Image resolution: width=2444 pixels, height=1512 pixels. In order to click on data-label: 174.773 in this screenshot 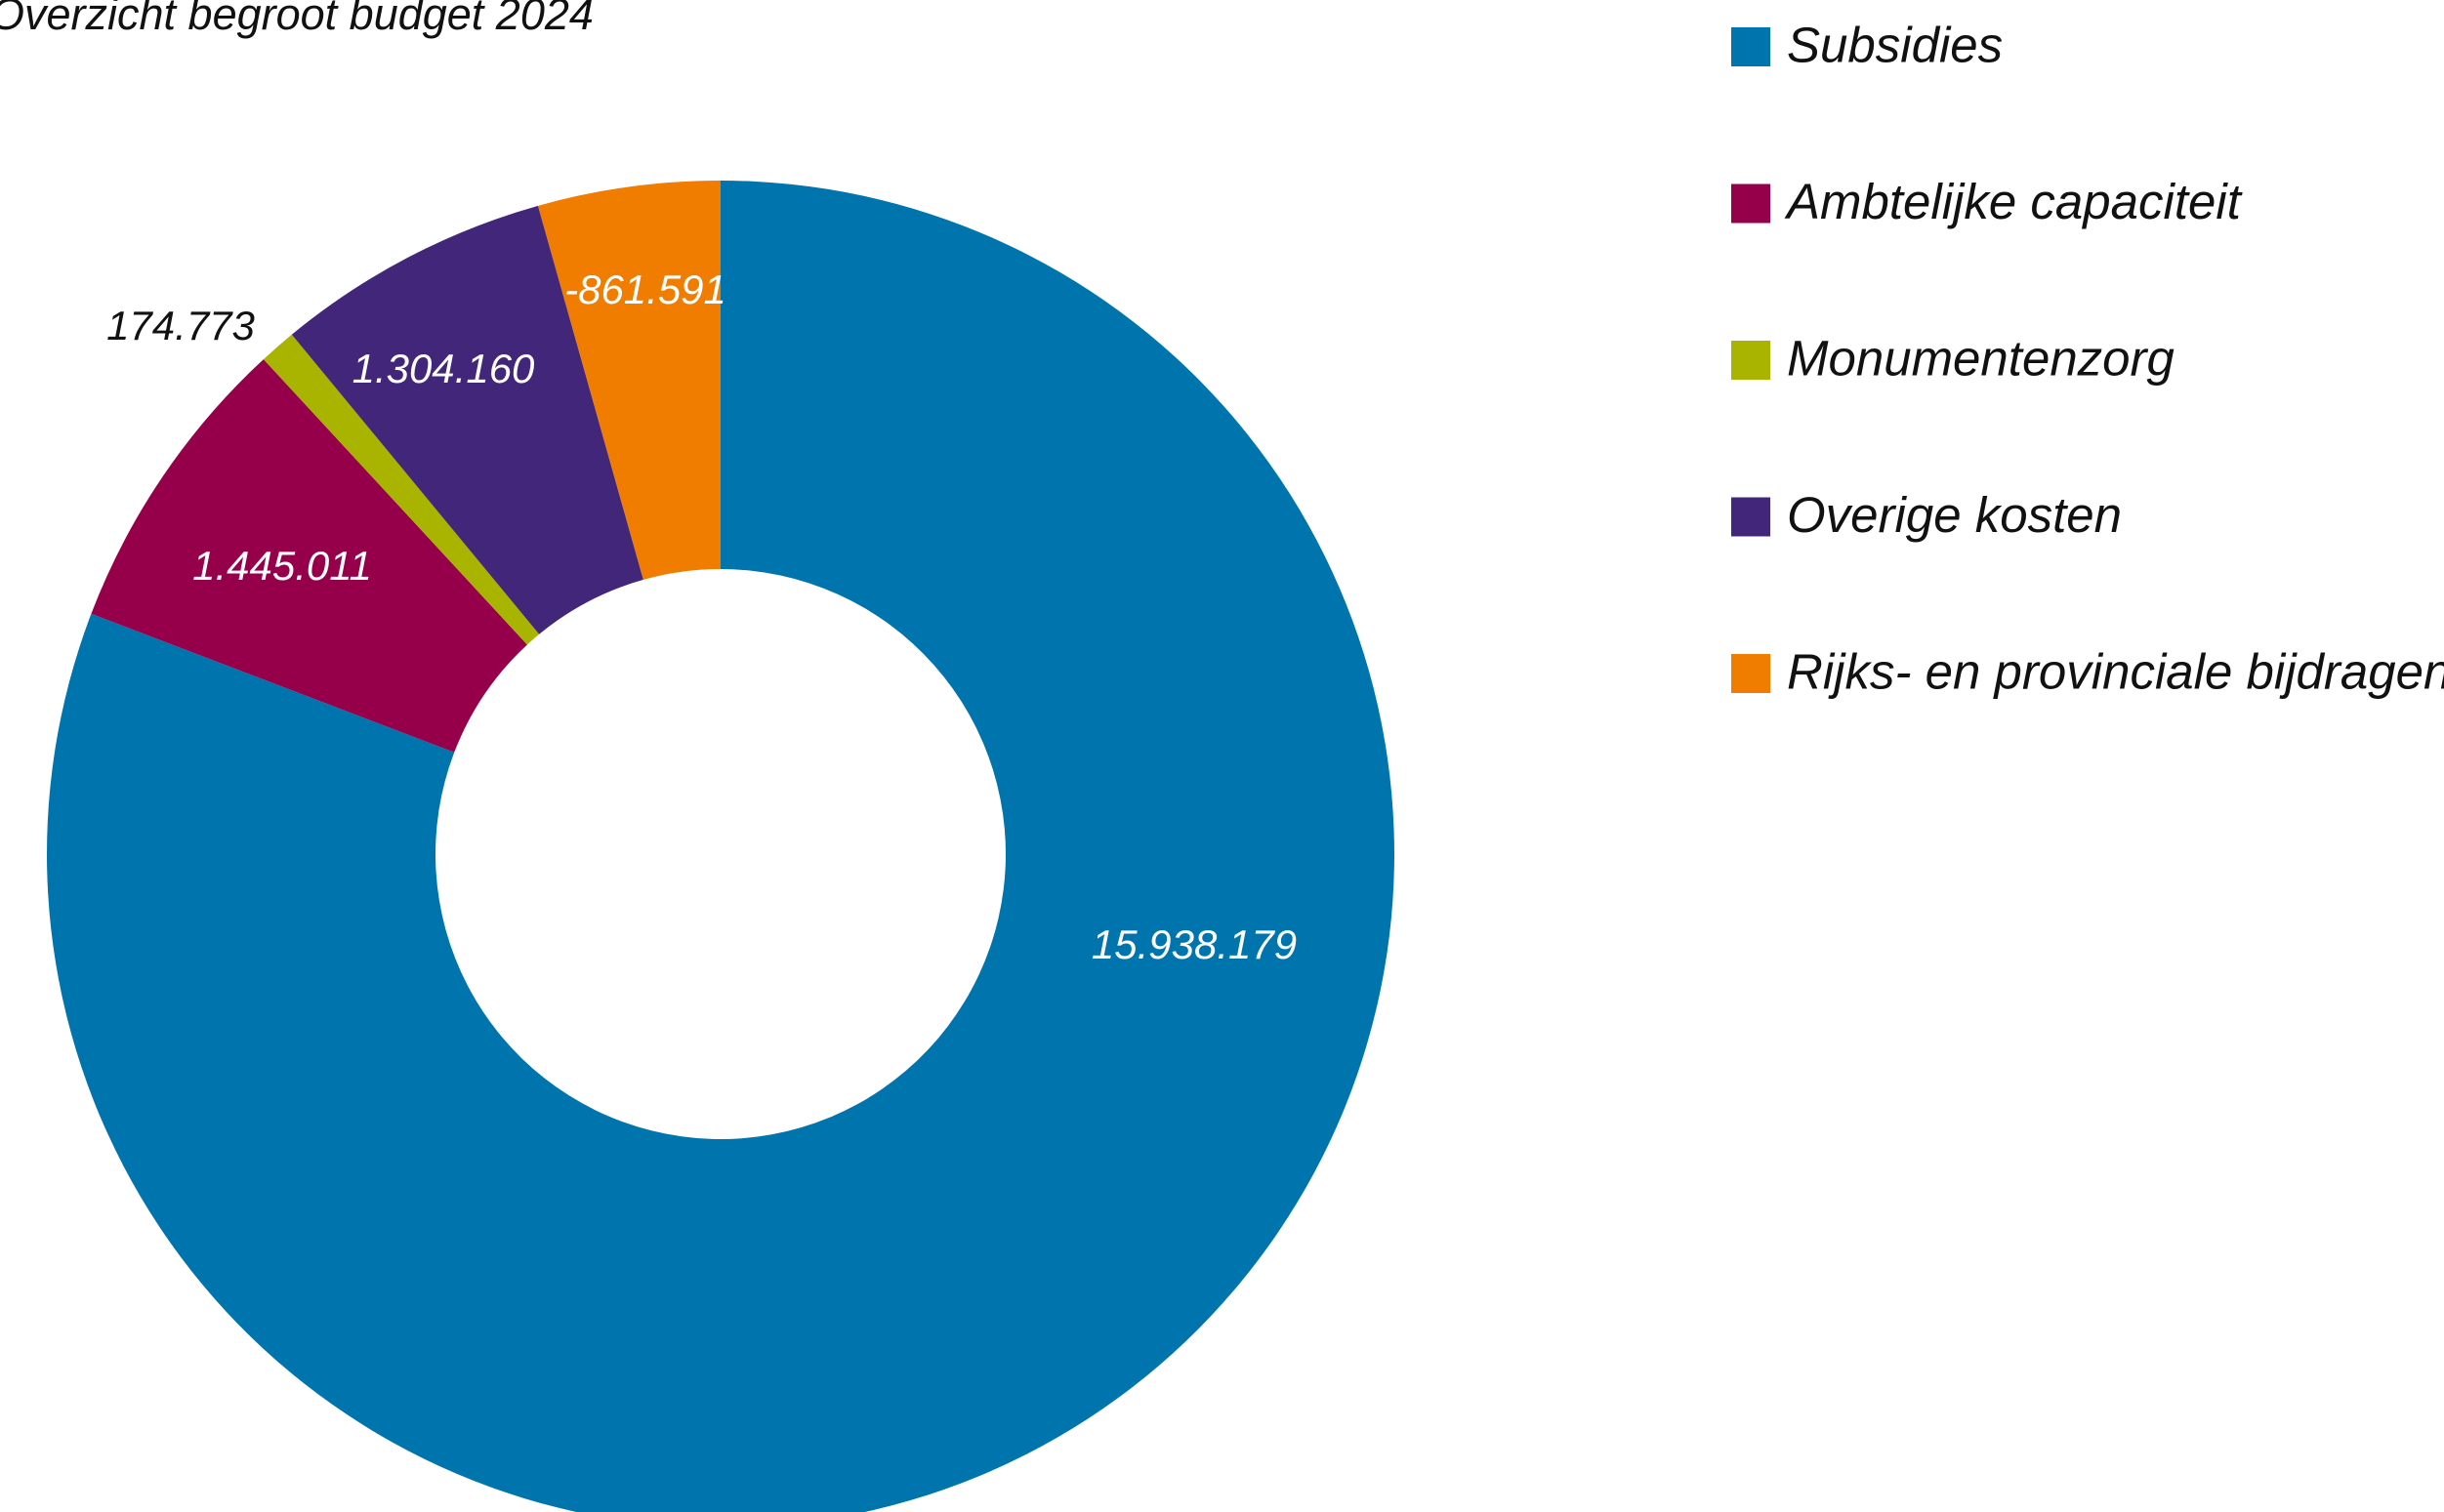, I will do `click(180, 325)`.